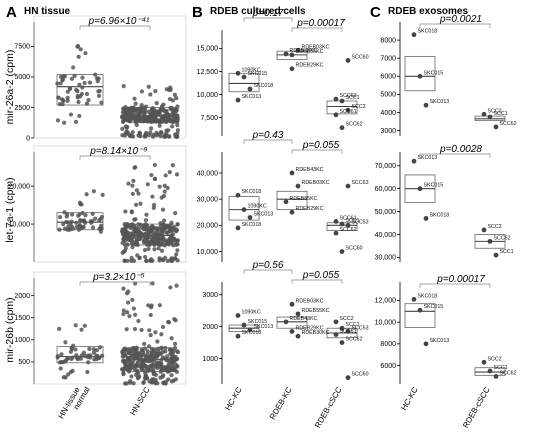 The width and height of the screenshot is (550, 442). I want to click on point-label: RDEB43KC, so click(304, 319).